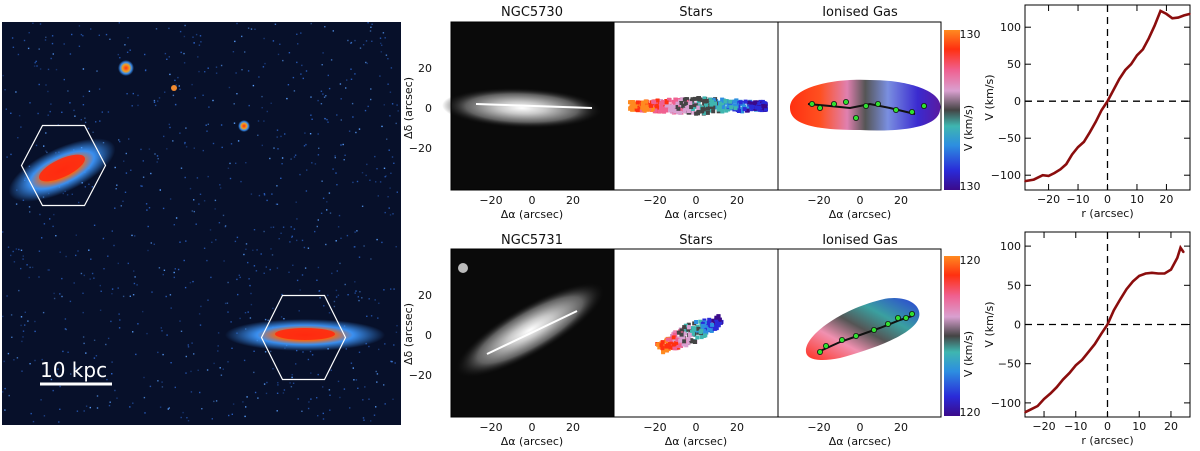 This screenshot has height=451, width=1200. Describe the element at coordinates (573, 200) in the screenshot. I see `ngc5730-xtick: 20` at that location.